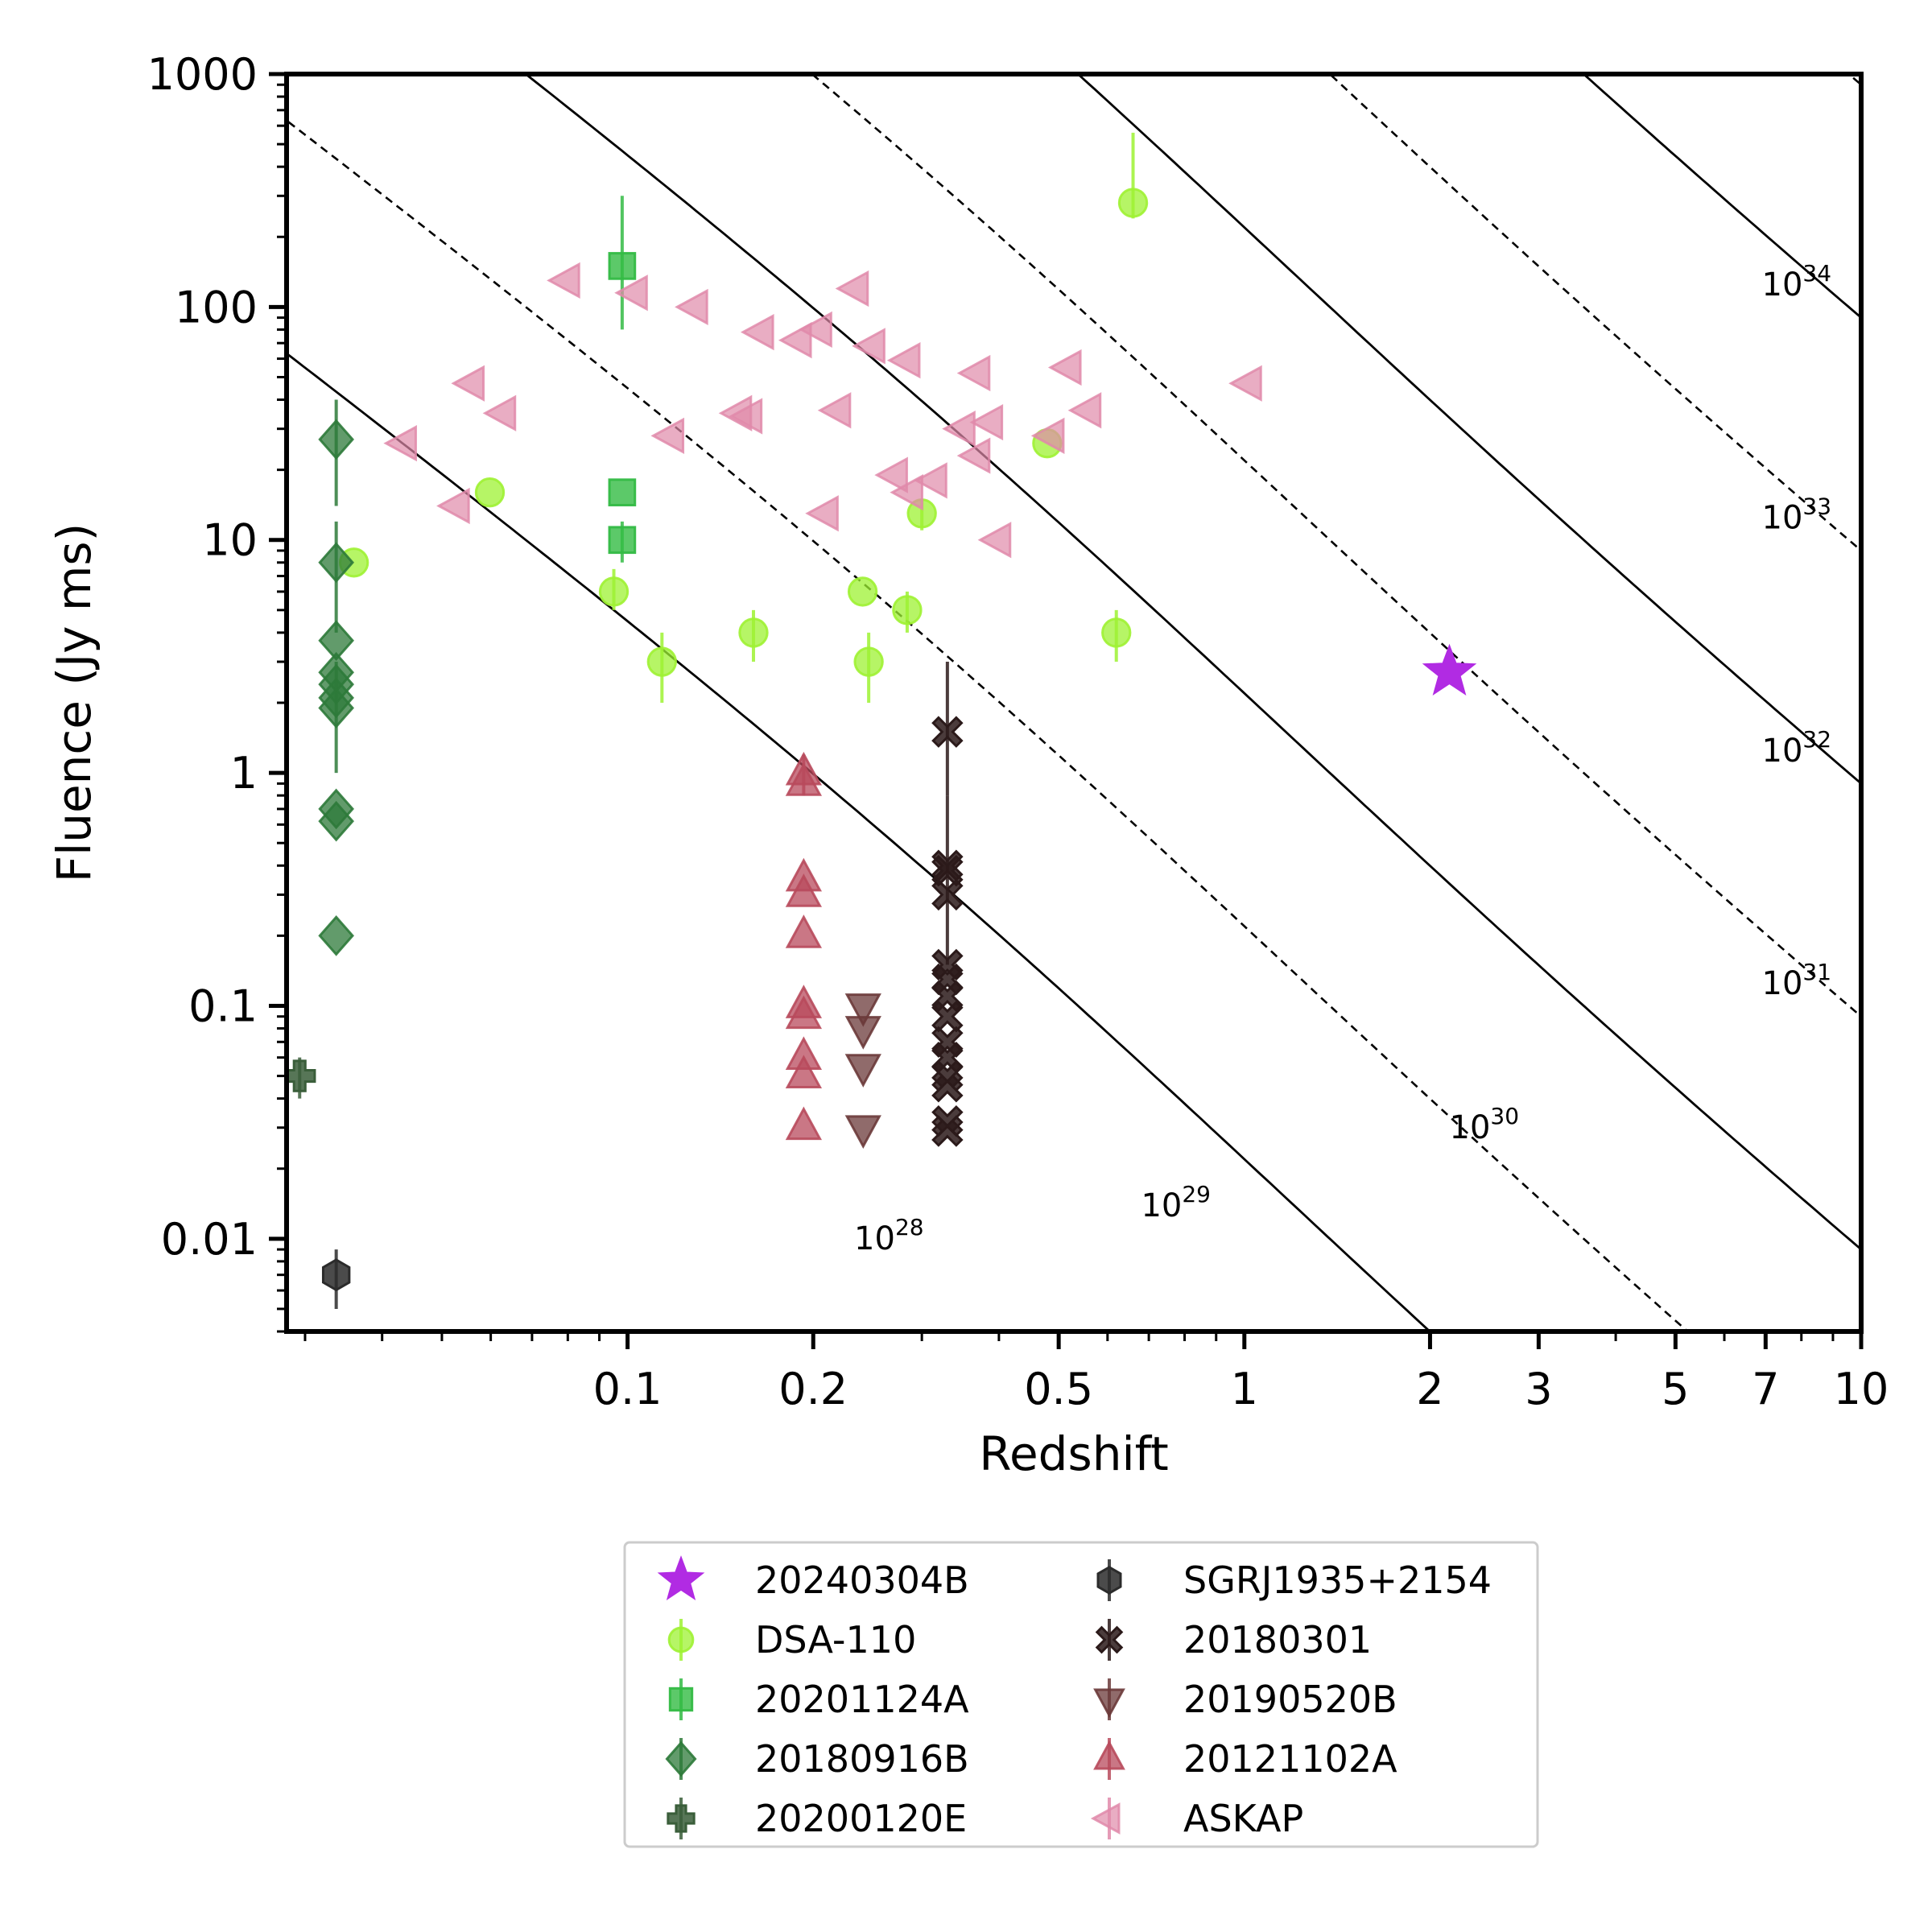  I want to click on energy-curve-label-33: 1033, so click(1797, 514).